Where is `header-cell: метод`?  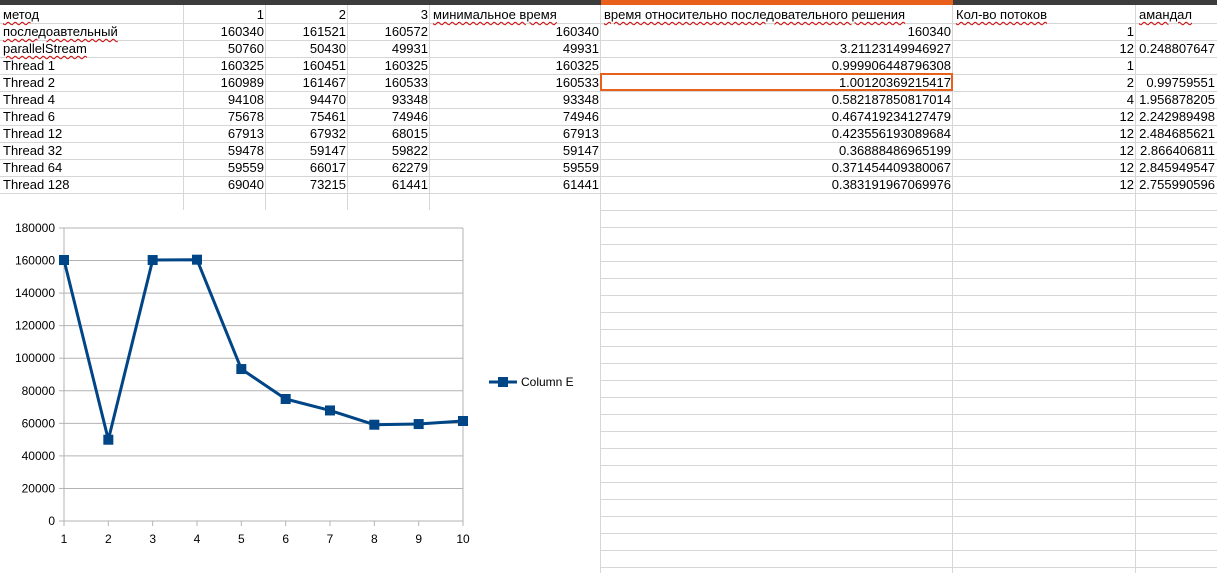 header-cell: метод is located at coordinates (21, 14).